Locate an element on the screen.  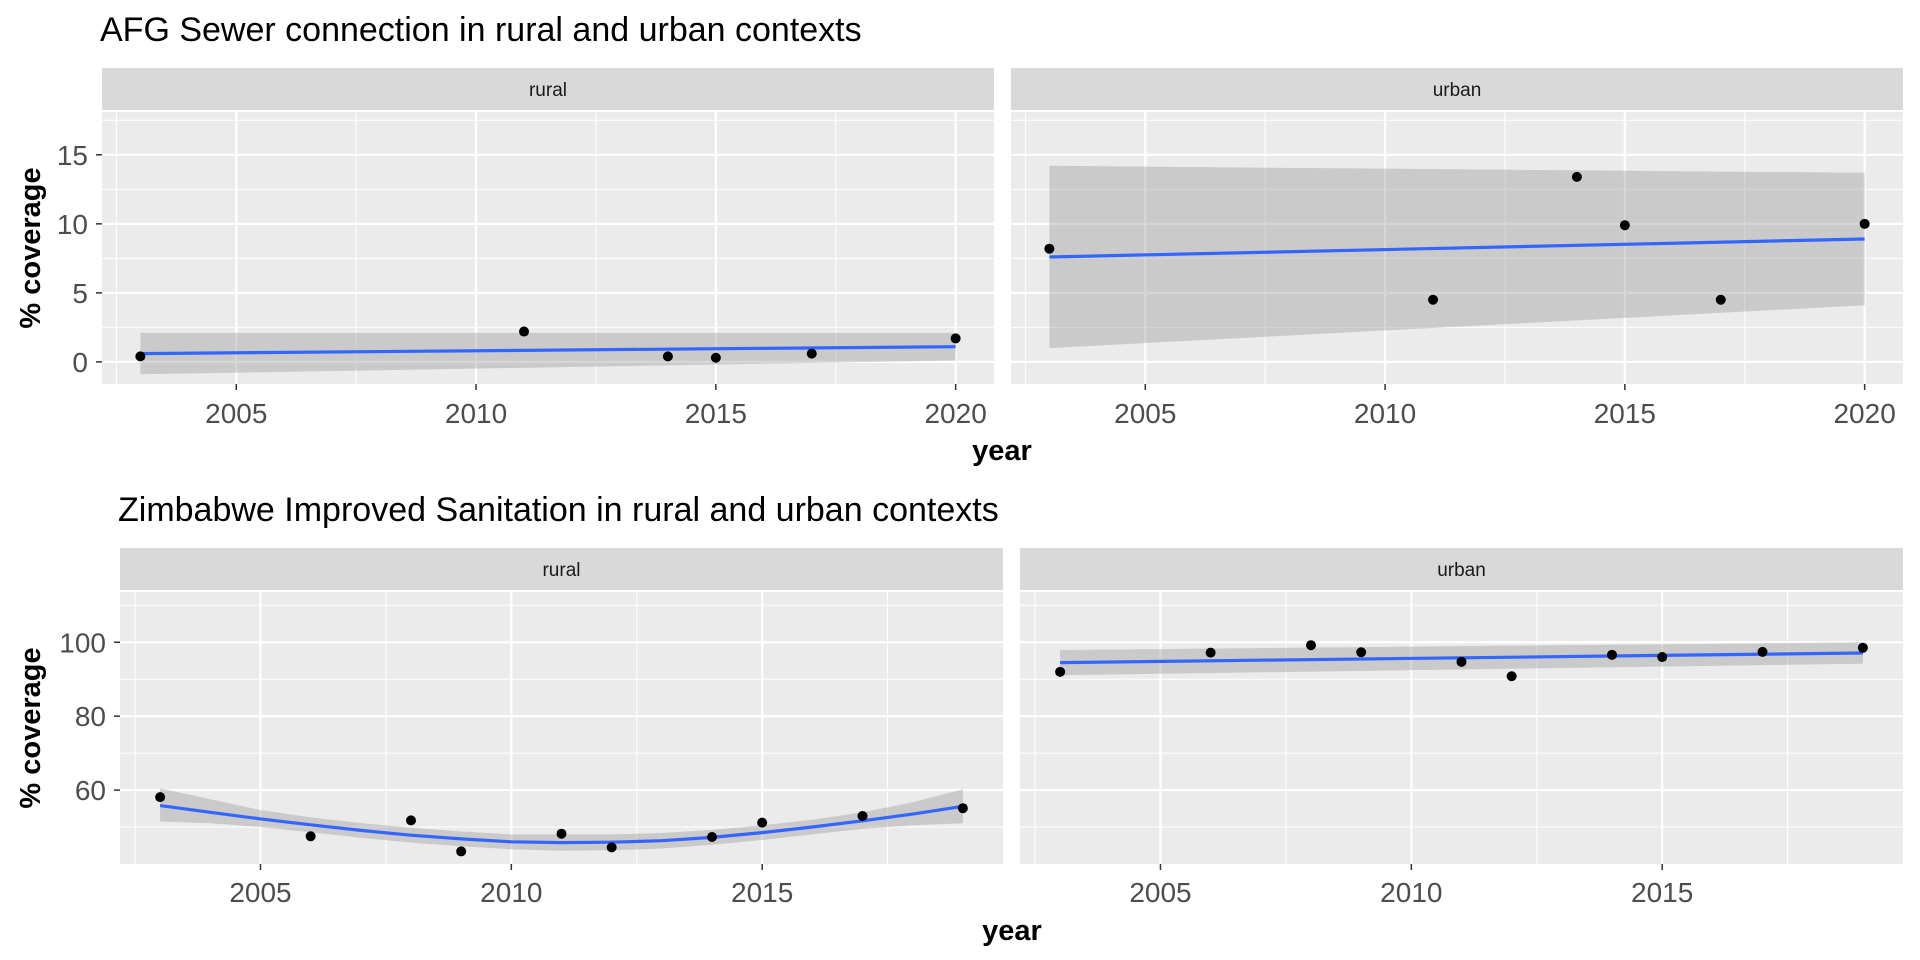
y-tick-label: 60 is located at coordinates (90, 790).